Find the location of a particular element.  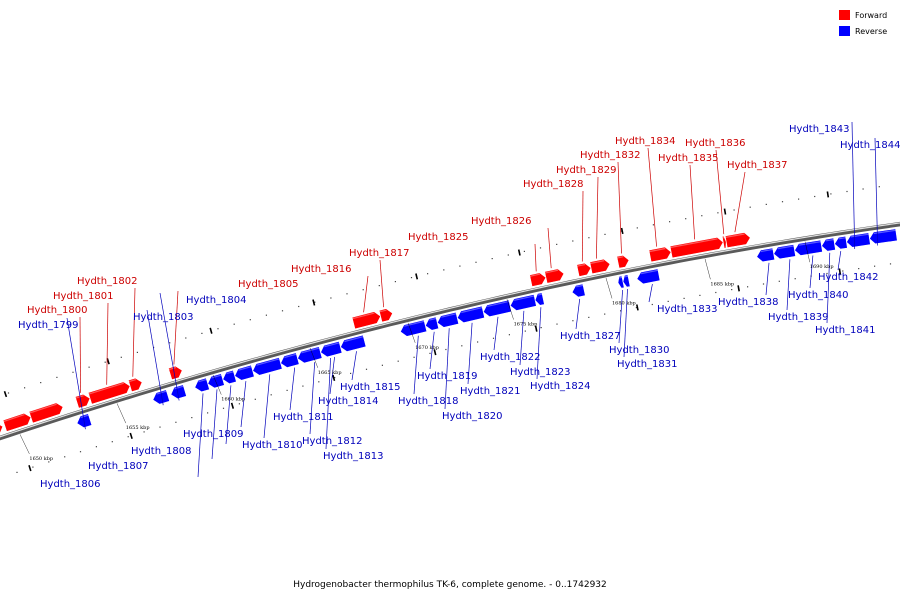

legend-forward-label: Forward is located at coordinates (871, 15).